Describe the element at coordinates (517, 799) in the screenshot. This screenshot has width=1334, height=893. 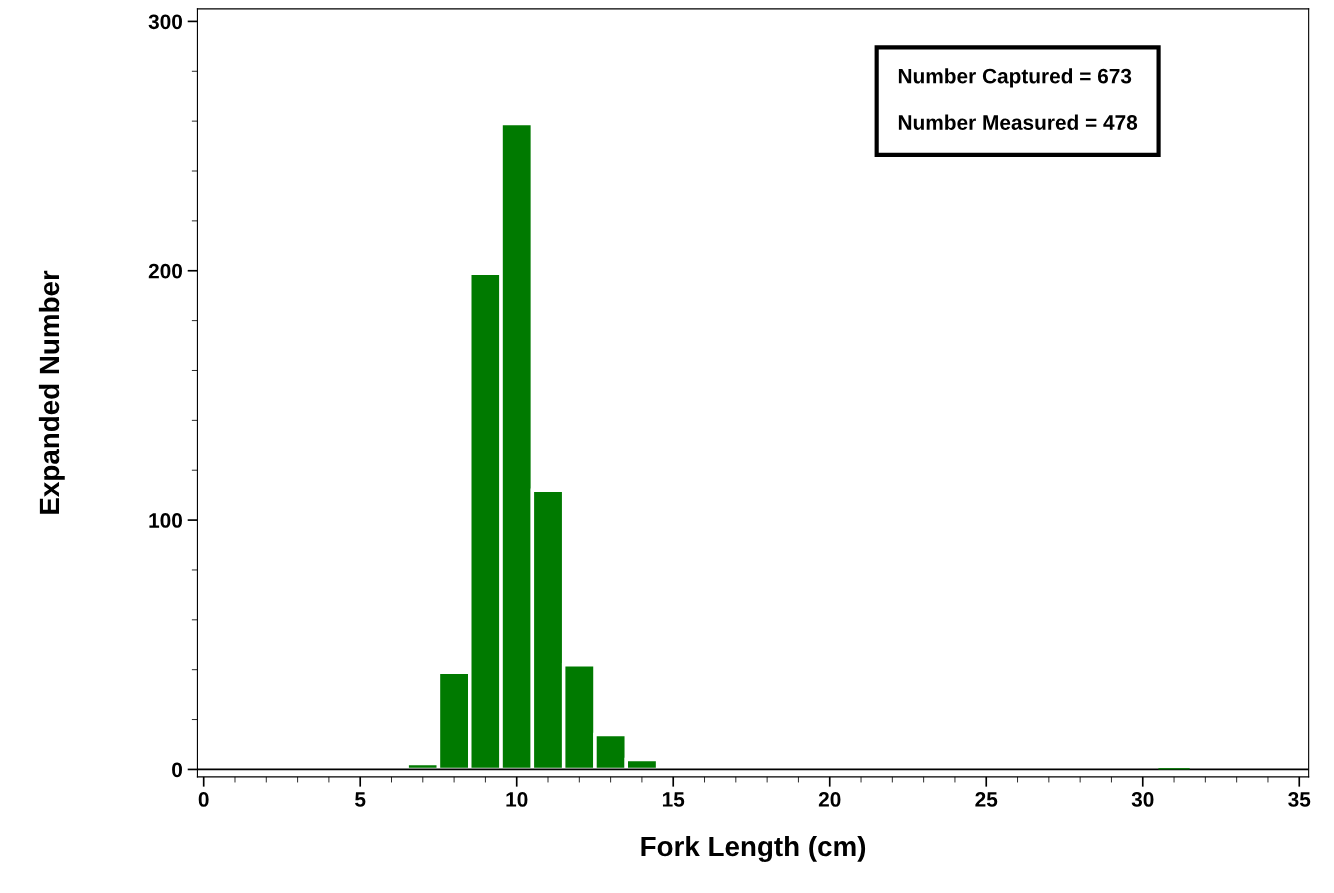
I see `x-tick-label: 10` at that location.